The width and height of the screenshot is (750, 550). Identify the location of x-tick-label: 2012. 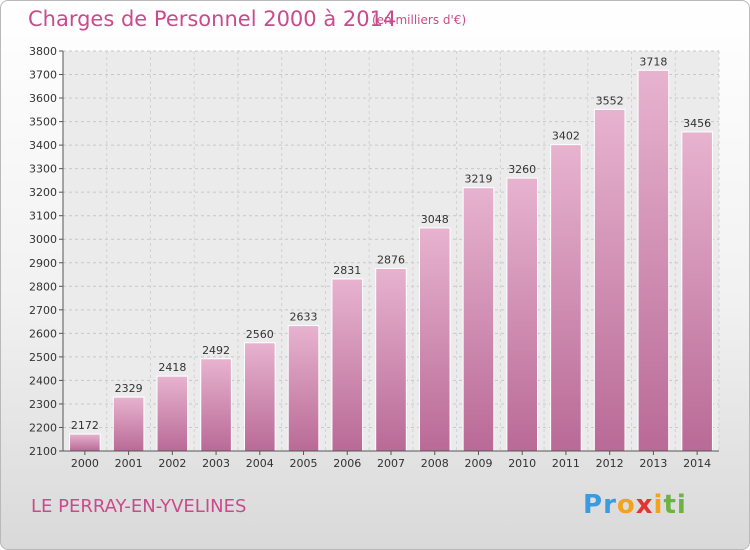
(610, 463).